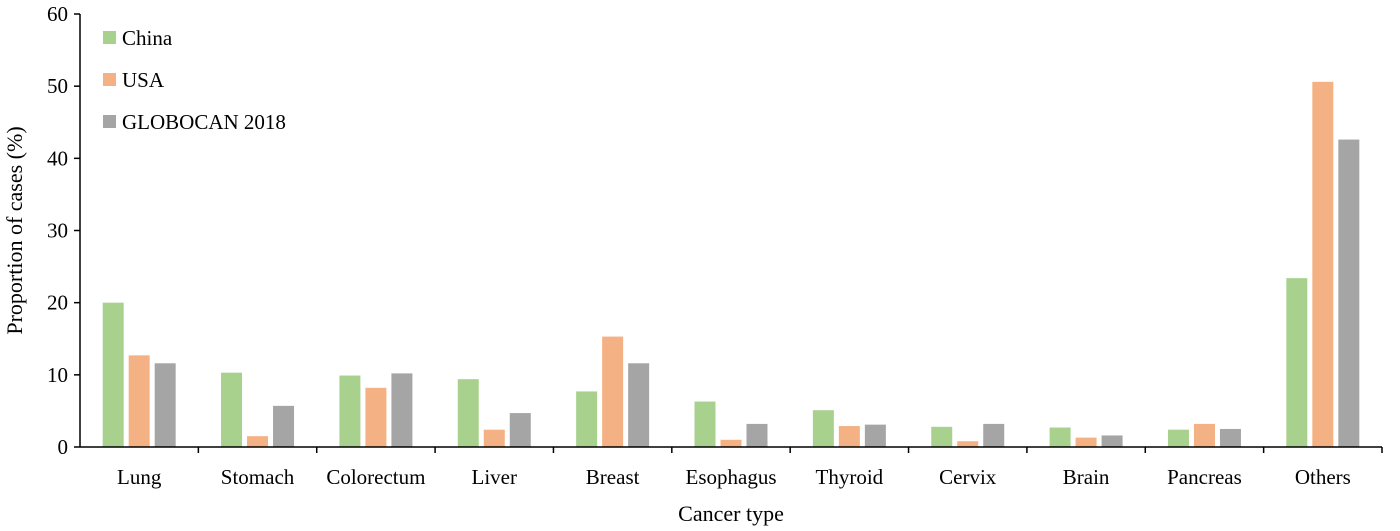  Describe the element at coordinates (57, 303) in the screenshot. I see `y-tick-label: 20` at that location.